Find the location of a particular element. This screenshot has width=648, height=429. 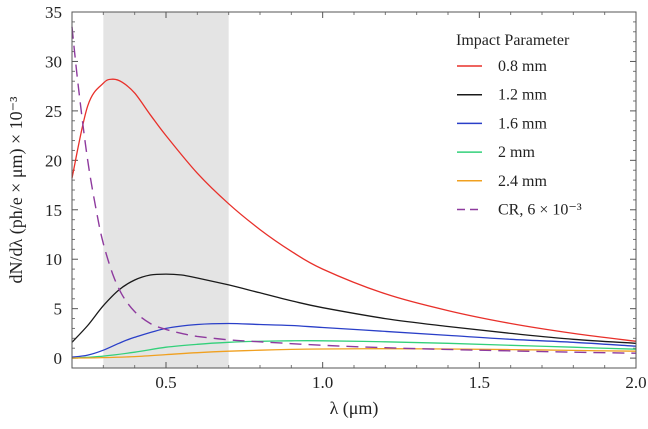

y-tick-label: 5 is located at coordinates (58, 309).